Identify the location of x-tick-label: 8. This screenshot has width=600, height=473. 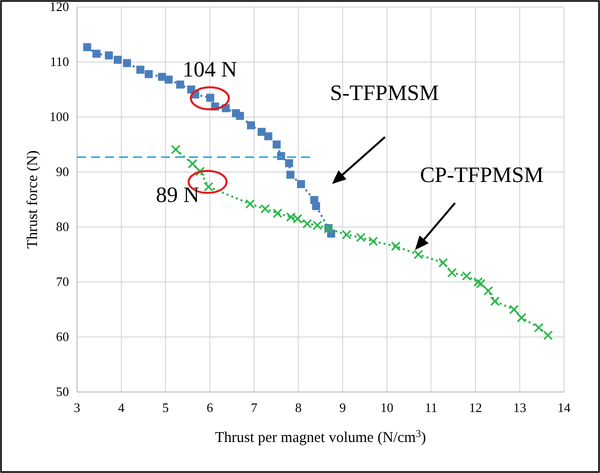
(298, 407).